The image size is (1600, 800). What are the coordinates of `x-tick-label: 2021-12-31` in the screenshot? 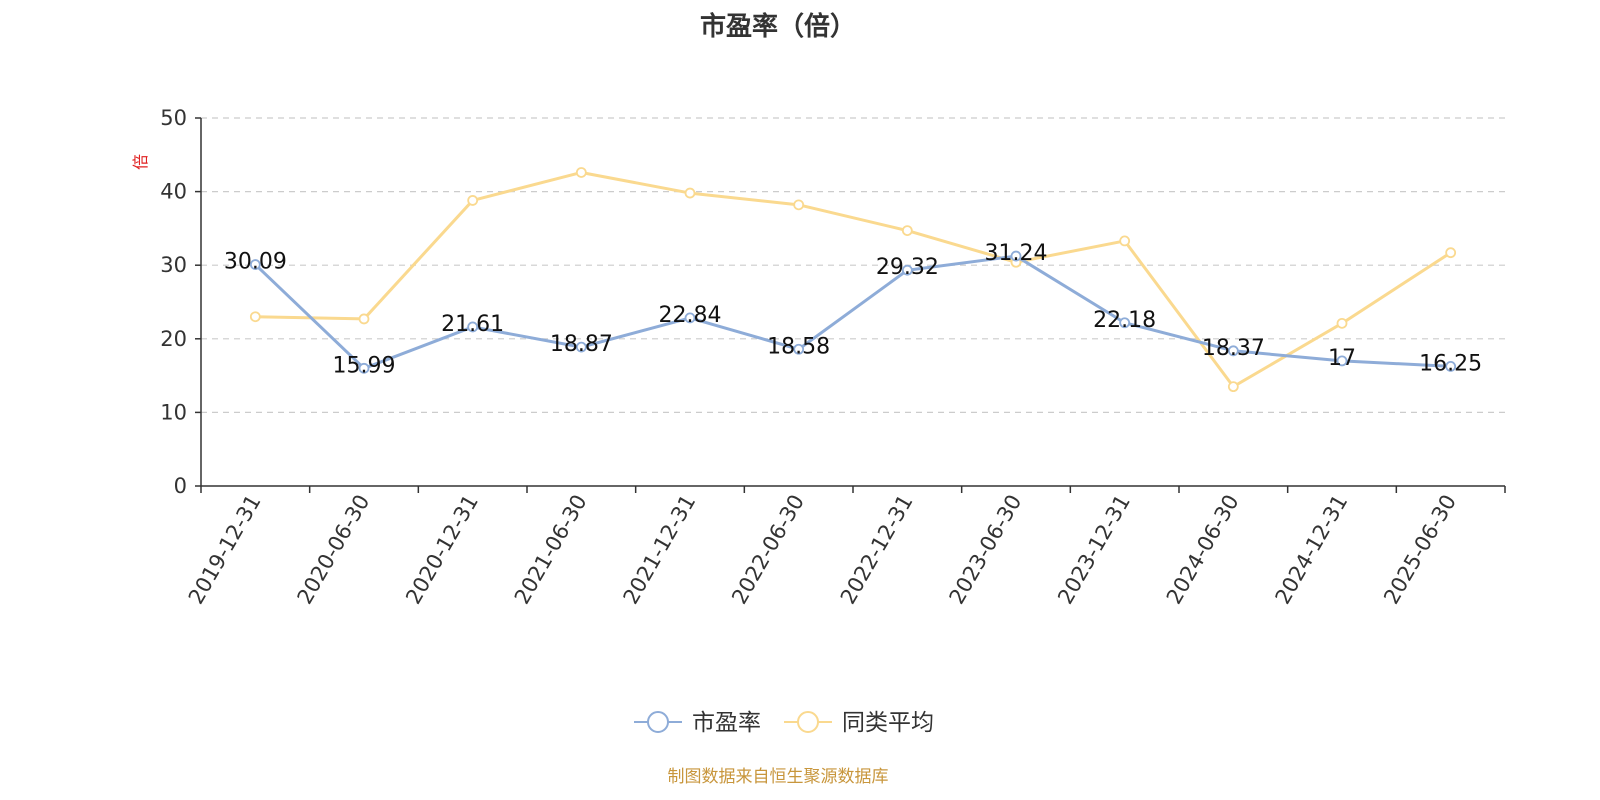 It's located at (660, 550).